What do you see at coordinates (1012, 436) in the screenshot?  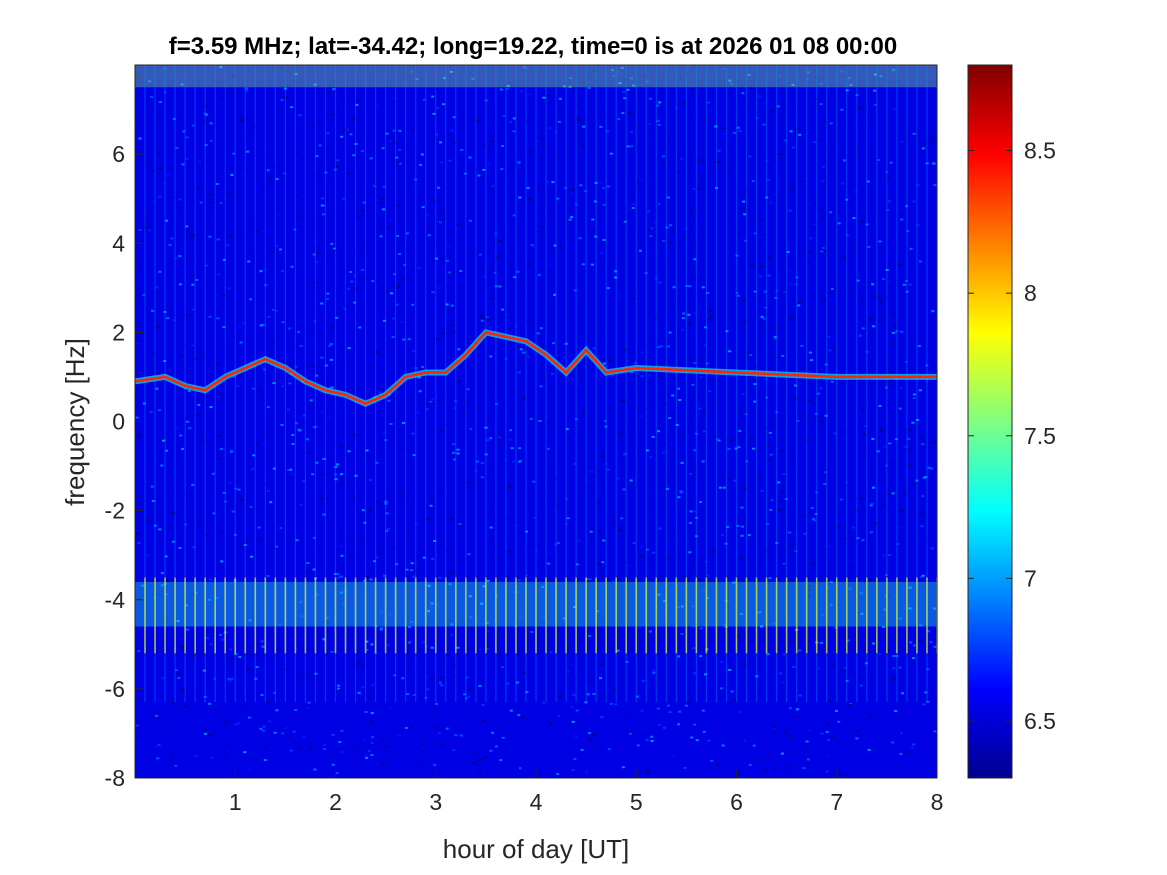 I see `colorbar-ticks: 6.577.588.5` at bounding box center [1012, 436].